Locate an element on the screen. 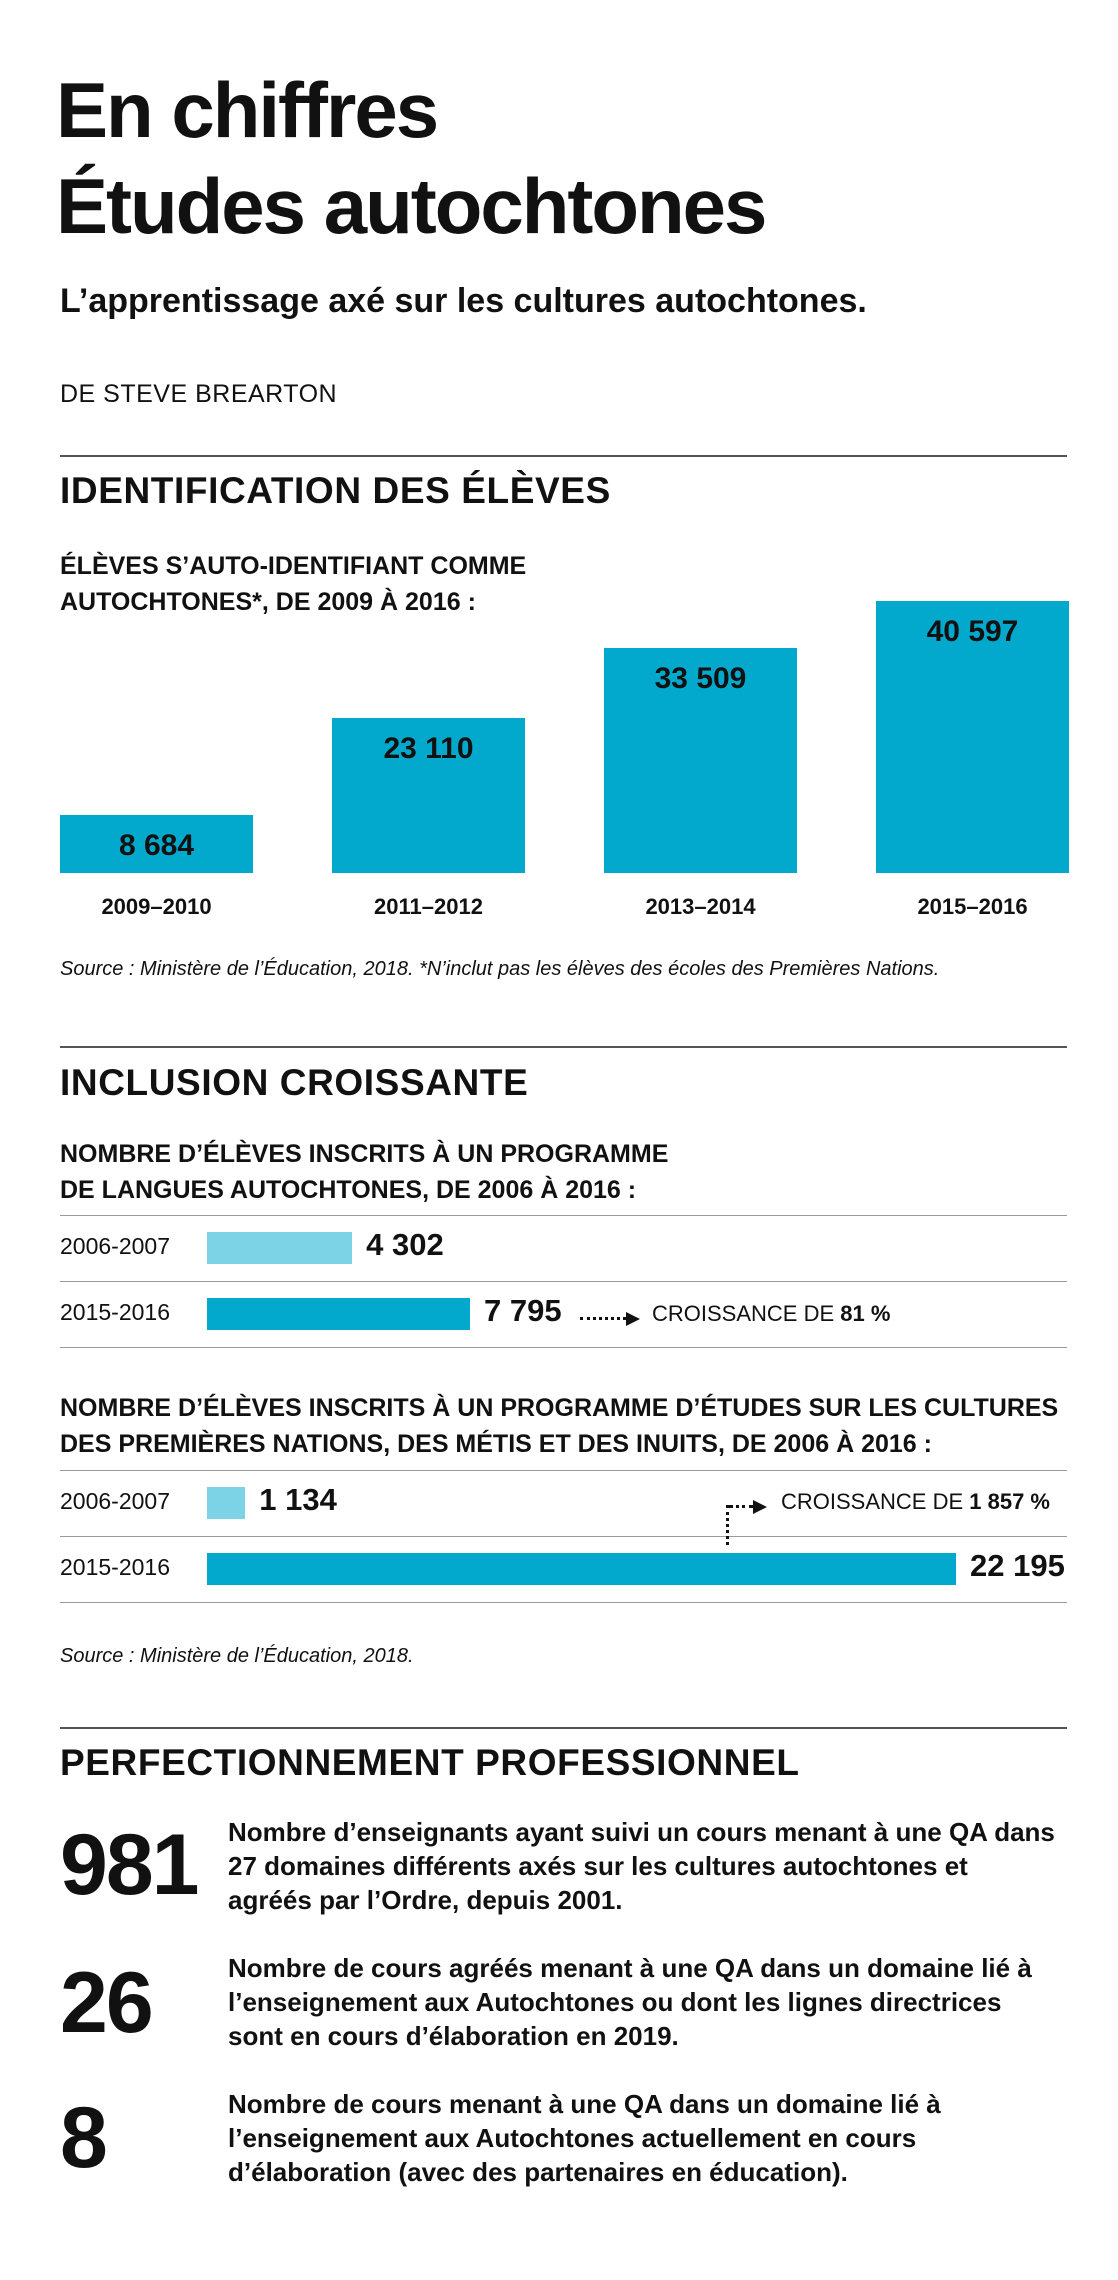  category-label: 2009–2010 is located at coordinates (156, 906).